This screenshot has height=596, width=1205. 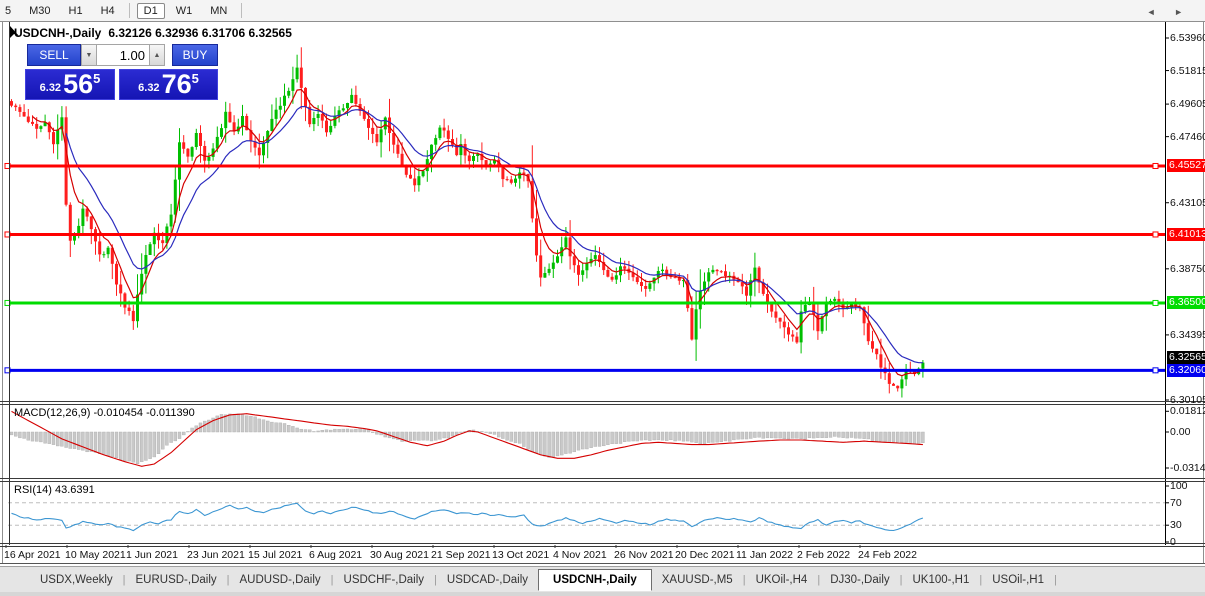 I want to click on rsi-level-lines, so click(x=586, y=514).